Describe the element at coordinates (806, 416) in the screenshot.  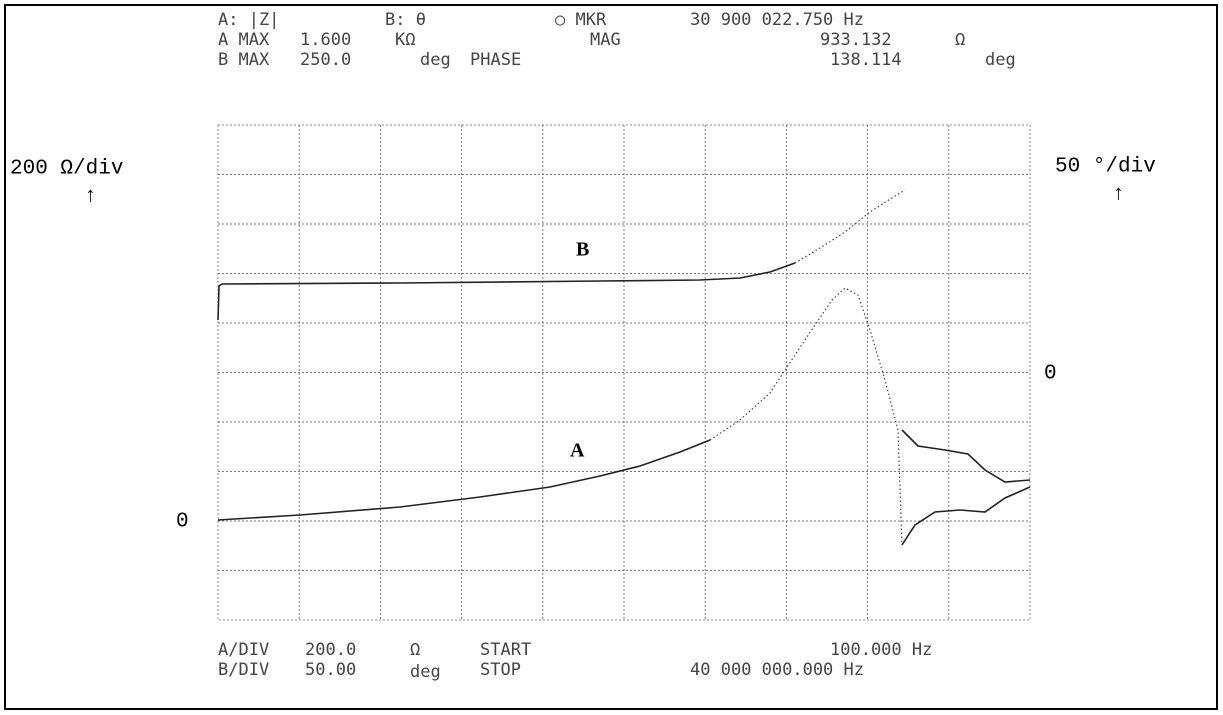
I see `trace-a-tail` at that location.